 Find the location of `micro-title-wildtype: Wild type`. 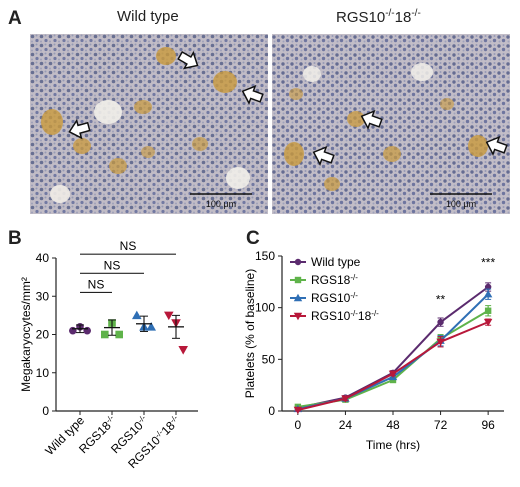

micro-title-wildtype: Wild type is located at coordinates (148, 16).